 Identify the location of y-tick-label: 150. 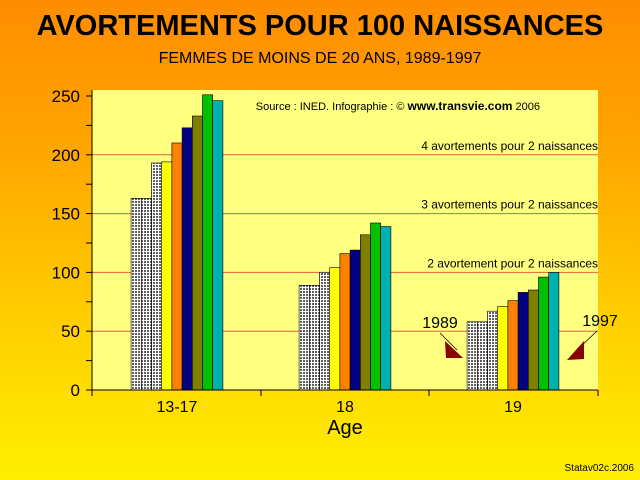
(66, 214).